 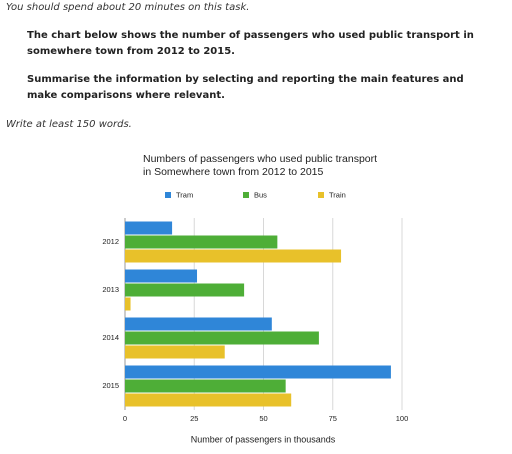 What do you see at coordinates (110, 289) in the screenshot?
I see `y-tick-label: 2013` at bounding box center [110, 289].